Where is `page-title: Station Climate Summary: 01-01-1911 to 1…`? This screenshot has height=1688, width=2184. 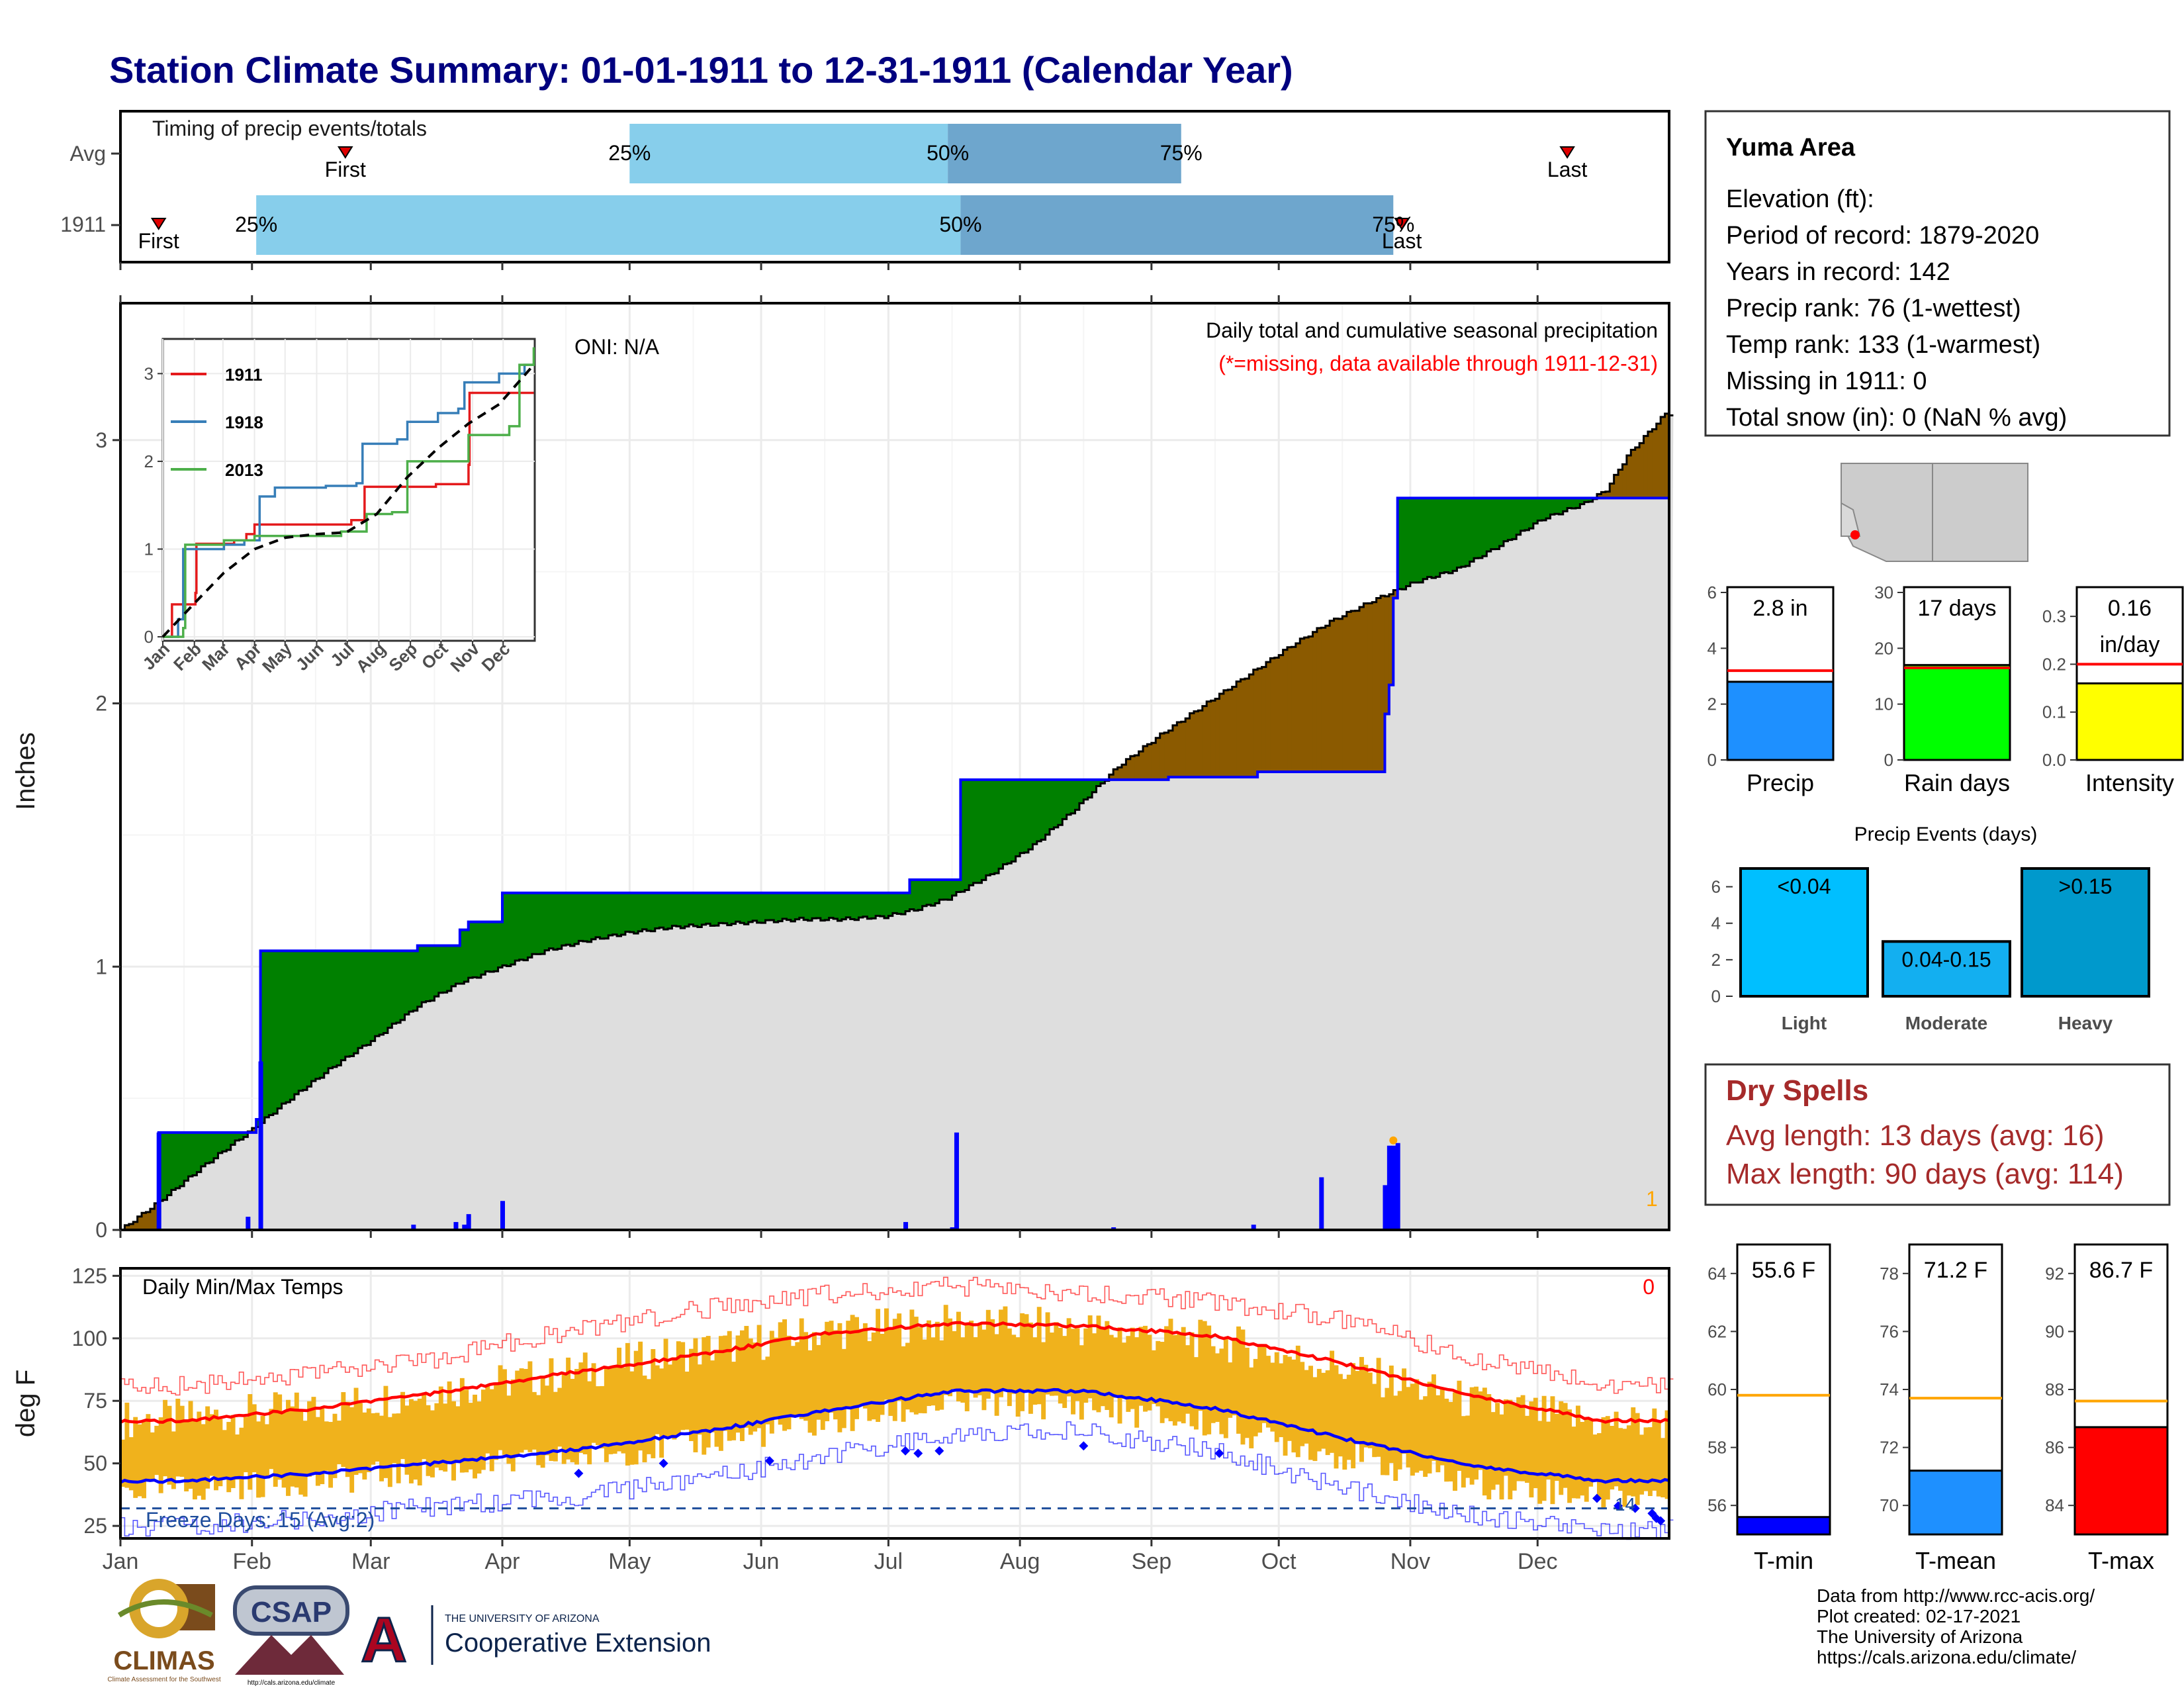
page-title: Station Climate Summary: 01-01-1911 to 1… is located at coordinates (701, 70).